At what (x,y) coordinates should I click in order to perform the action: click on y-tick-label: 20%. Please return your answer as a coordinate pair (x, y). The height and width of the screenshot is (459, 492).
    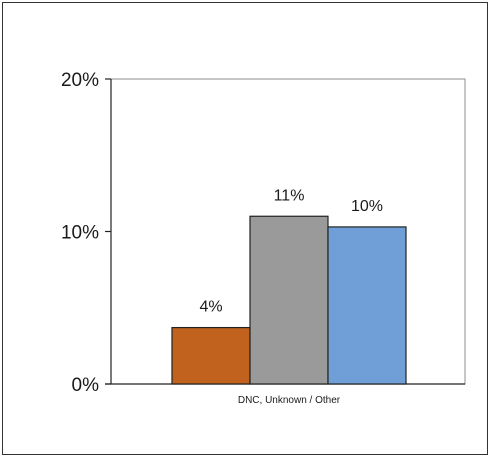
    Looking at the image, I should click on (80, 80).